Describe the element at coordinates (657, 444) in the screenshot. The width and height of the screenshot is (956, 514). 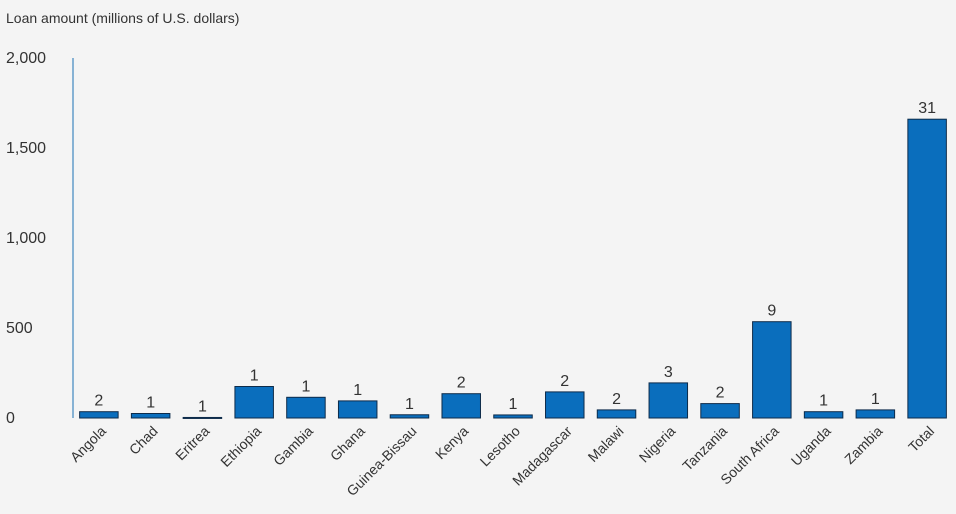
I see `x-tick-label: Nigeria` at that location.